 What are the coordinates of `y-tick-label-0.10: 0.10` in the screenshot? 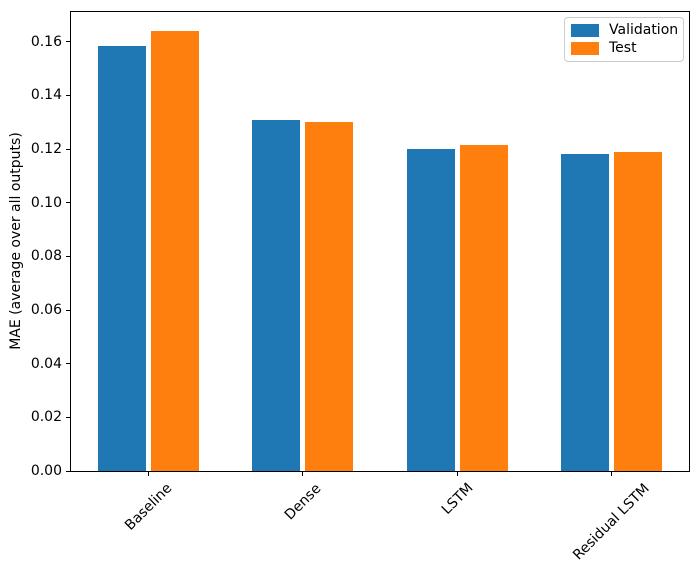 It's located at (46, 202).